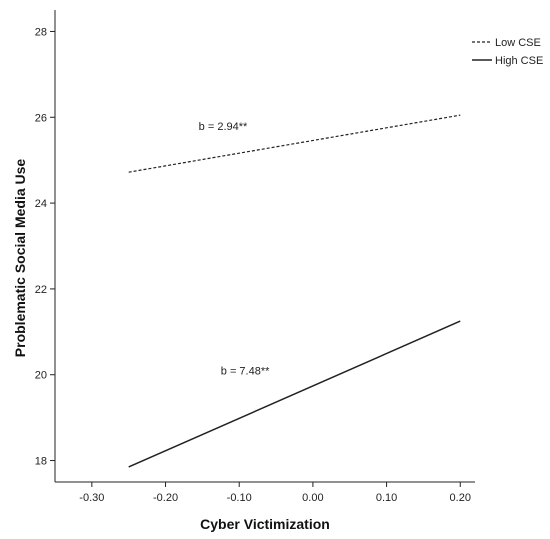 The height and width of the screenshot is (539, 550). Describe the element at coordinates (239, 498) in the screenshot. I see `x-tick-label: -0.10` at that location.